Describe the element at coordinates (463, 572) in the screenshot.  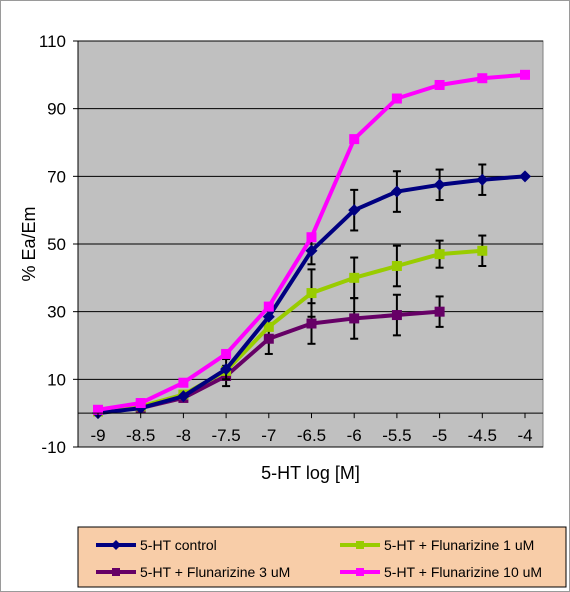
I see `legend-label: 5-HT + Flunarizine 10 uM` at that location.